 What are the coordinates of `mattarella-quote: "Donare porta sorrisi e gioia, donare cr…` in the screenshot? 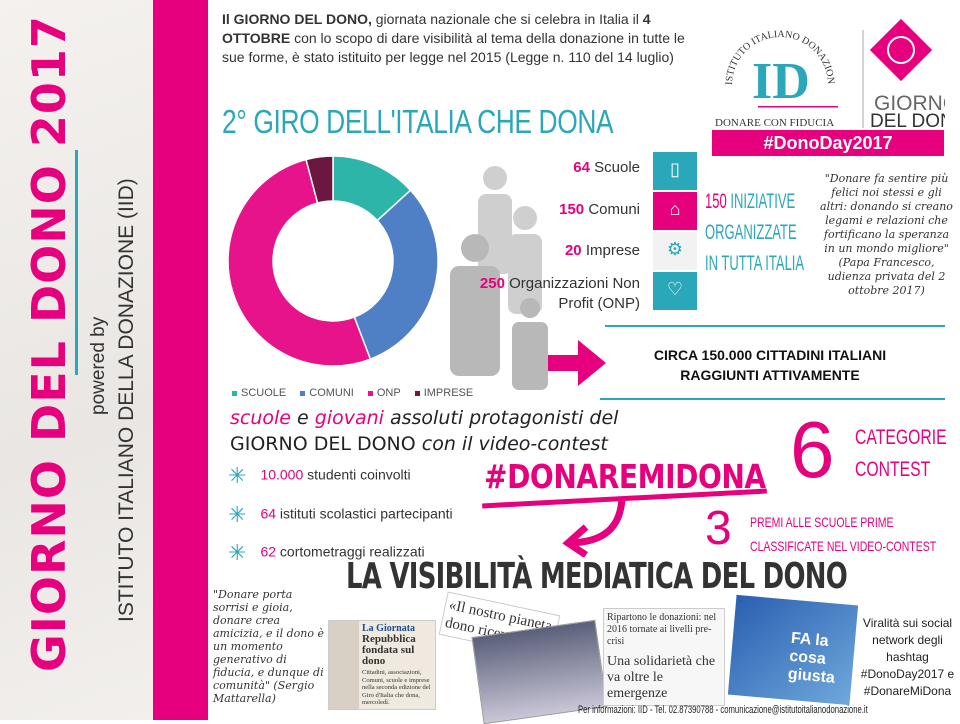 It's located at (268, 646).